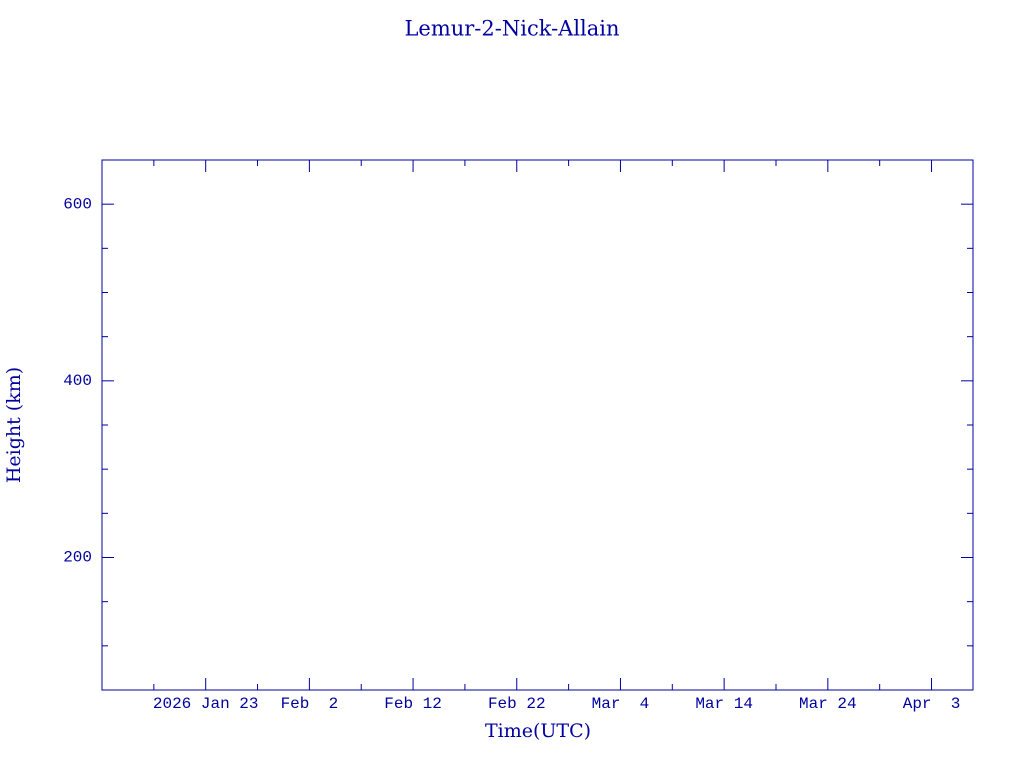  Describe the element at coordinates (517, 704) in the screenshot. I see `x-tick-label: Feb 22` at that location.